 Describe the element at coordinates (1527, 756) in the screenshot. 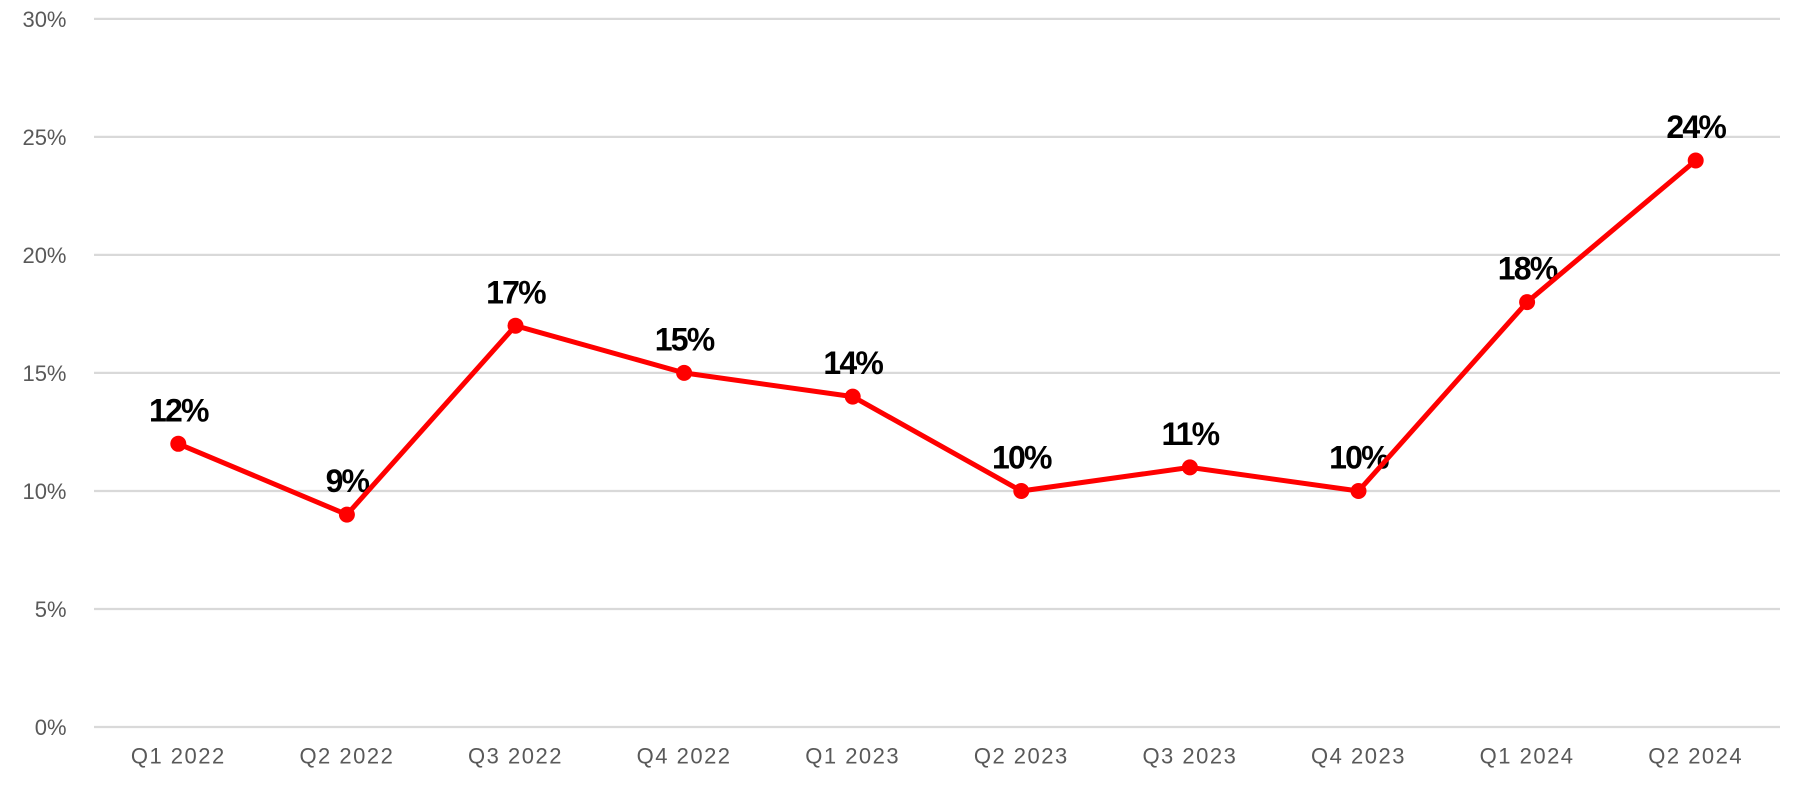

I see `svg-text: Q1 2024` at that location.